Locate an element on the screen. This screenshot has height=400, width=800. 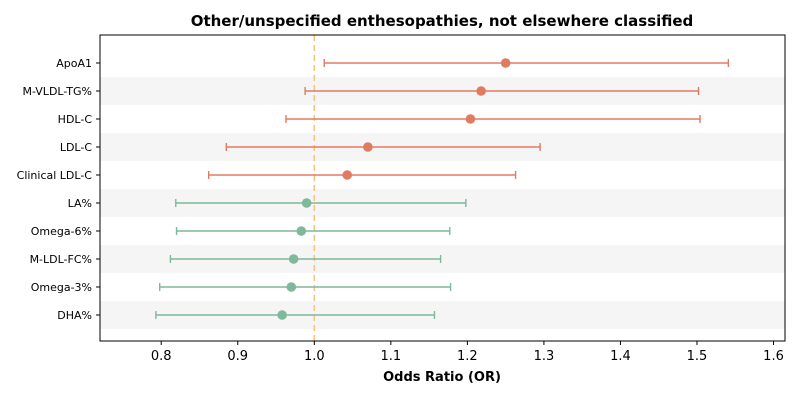
y-tick-label: M-LDL-FC% is located at coordinates (61, 259).